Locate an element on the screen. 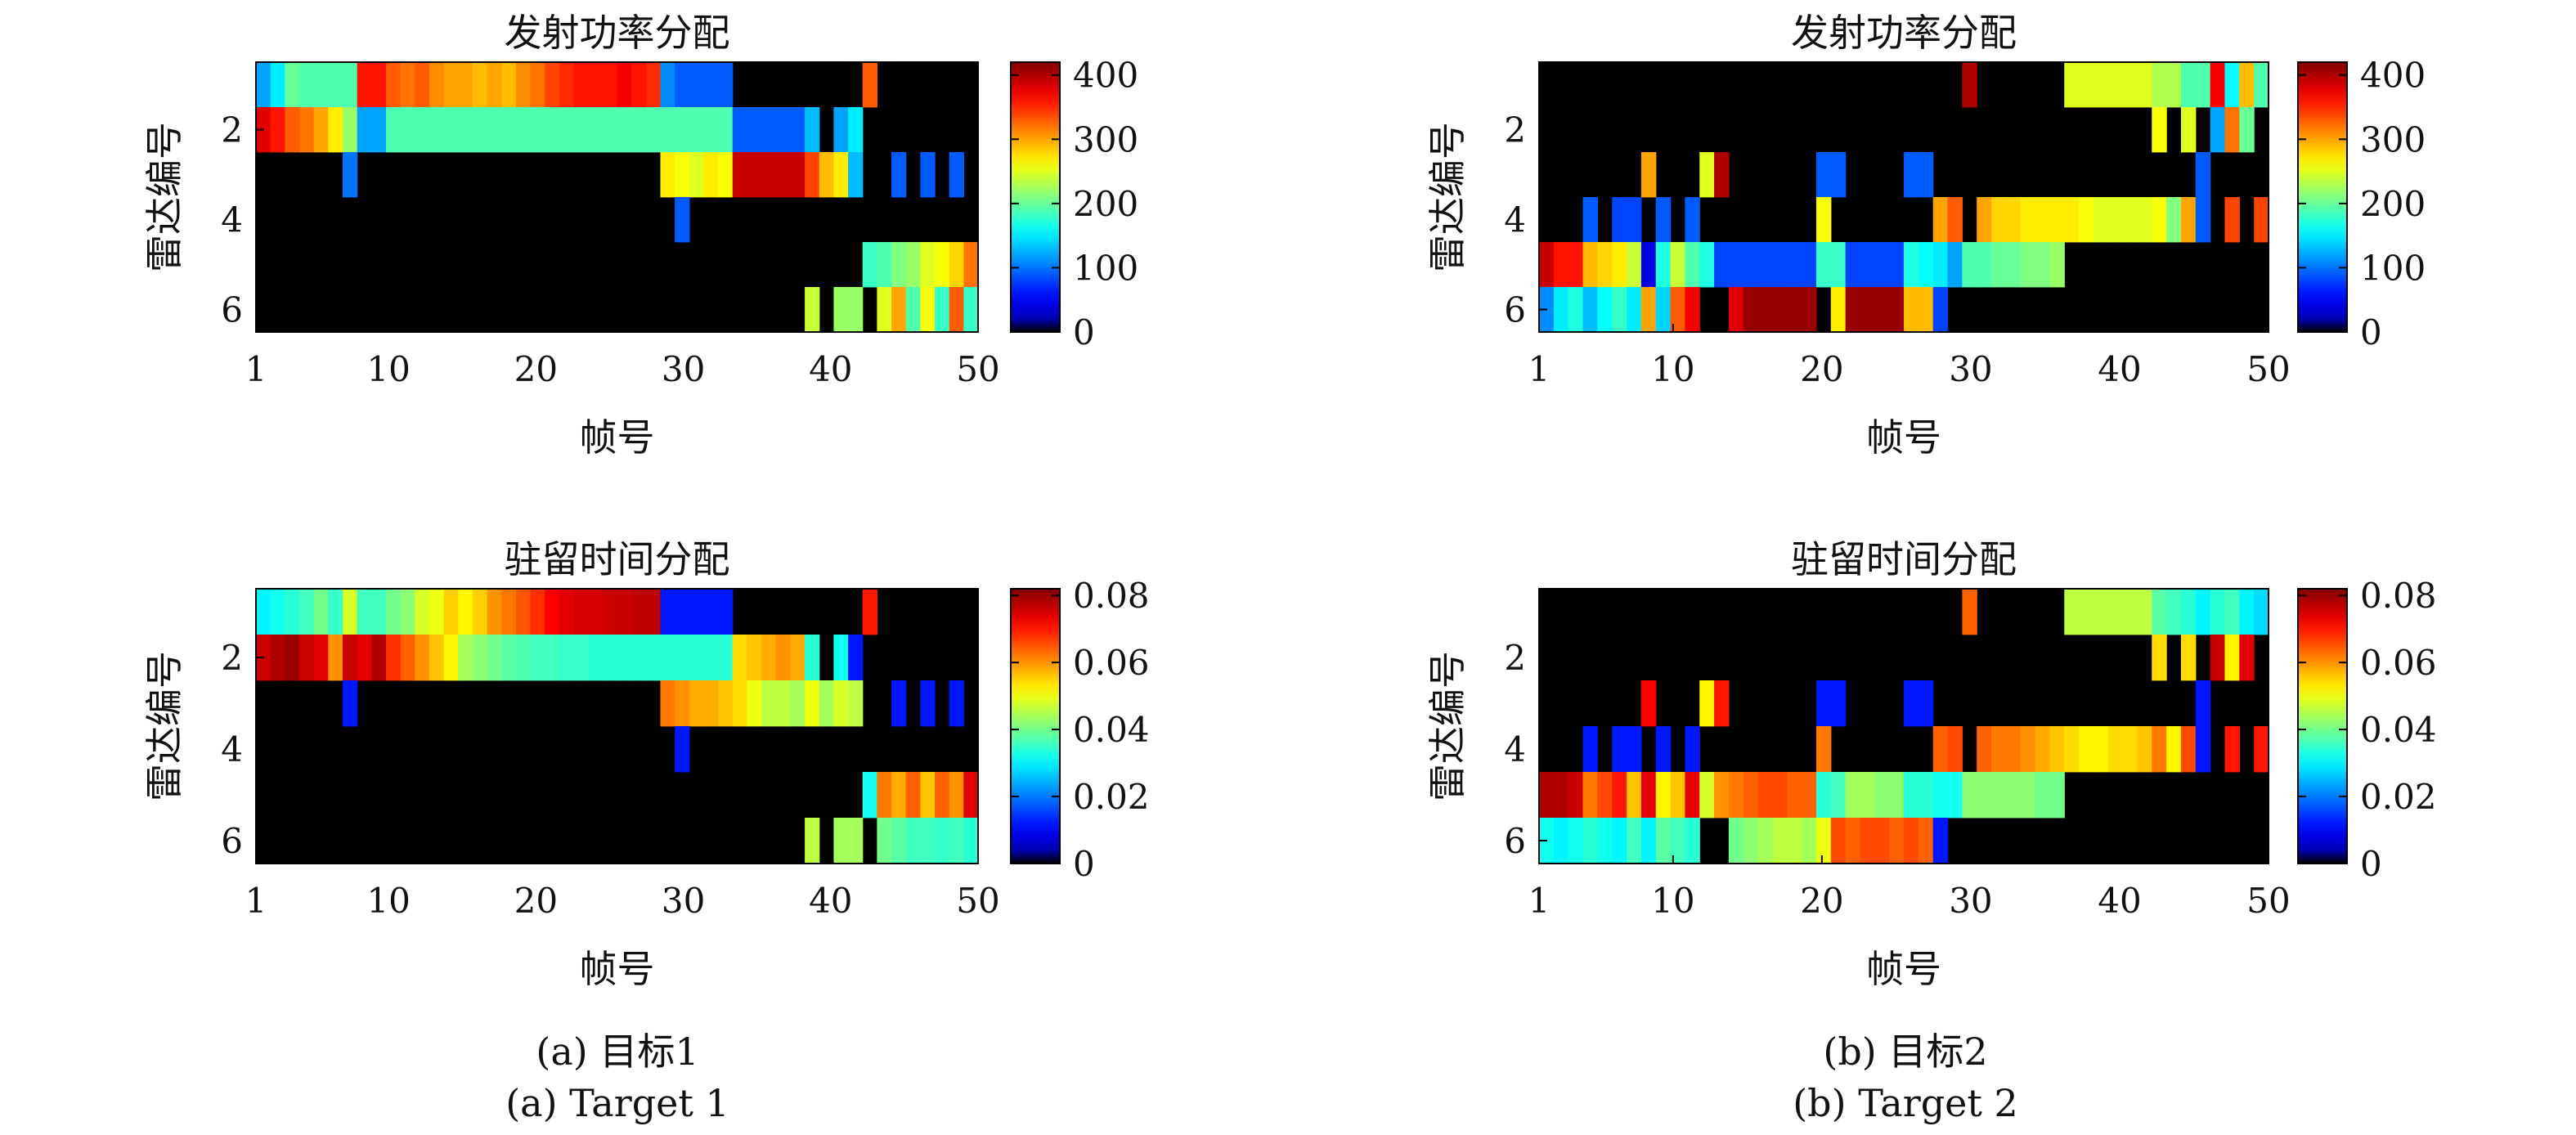 The width and height of the screenshot is (2576, 1135). y-tick-label: 6 is located at coordinates (1515, 310).